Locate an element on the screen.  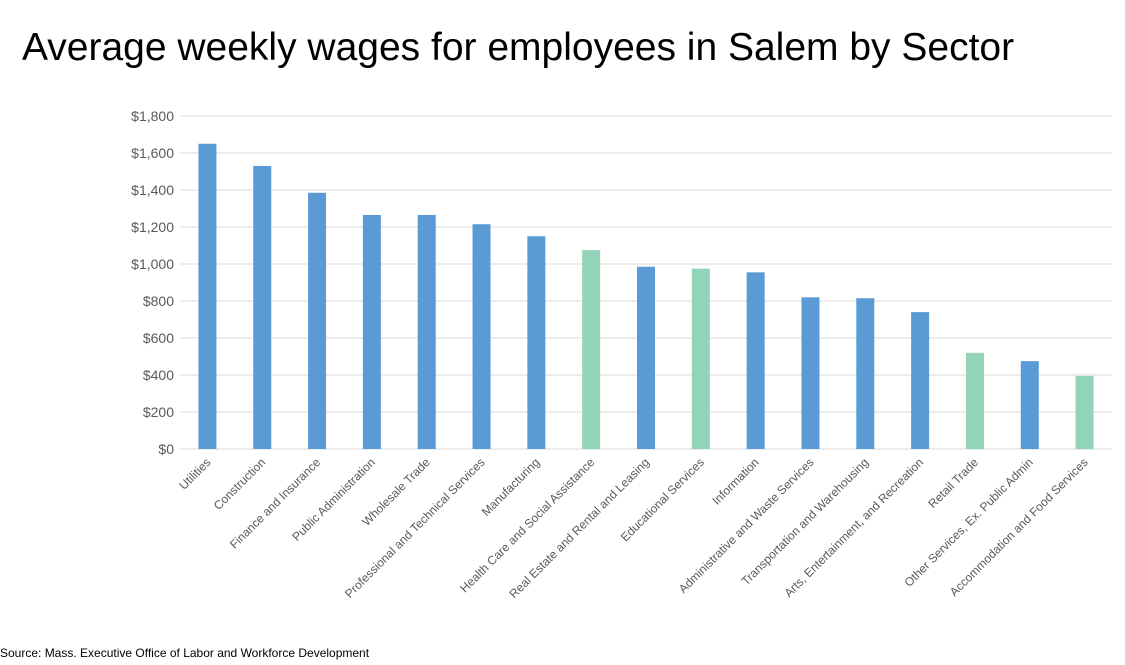
y-tick-label: $1,800 is located at coordinates (152, 116).